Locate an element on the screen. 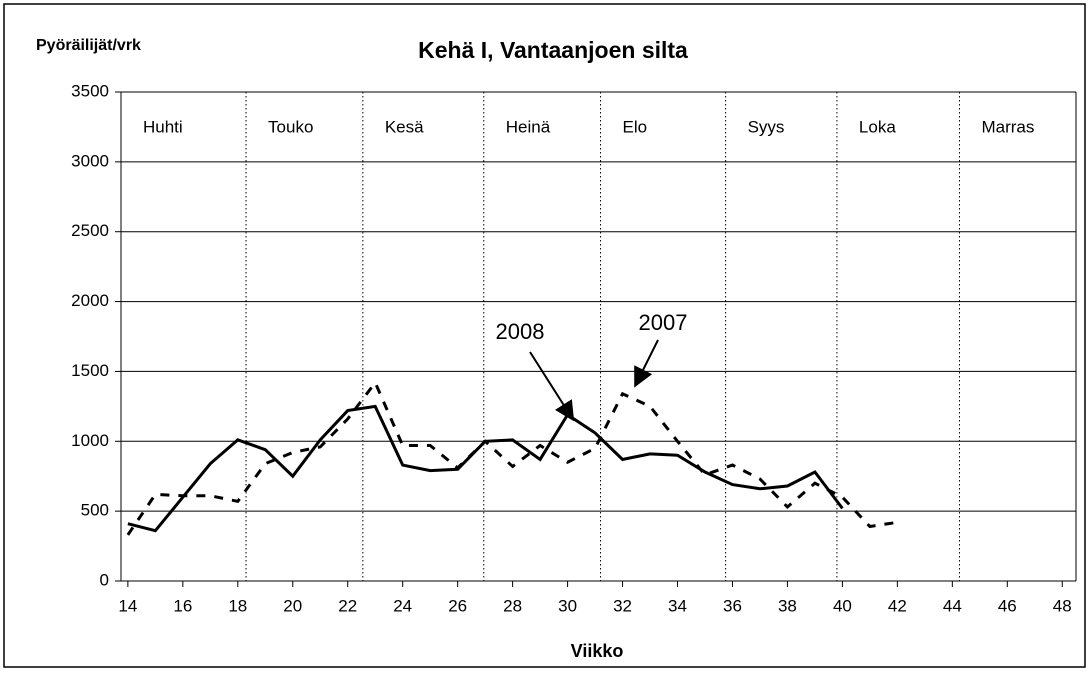 This screenshot has height=676, width=1089. month-label: Marras is located at coordinates (1007, 126).